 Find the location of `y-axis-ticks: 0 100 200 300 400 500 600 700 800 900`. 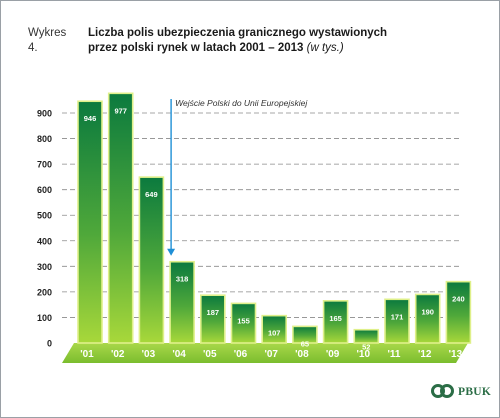

y-axis-ticks: 0 100 200 300 400 500 600 700 800 900 is located at coordinates (44, 229).